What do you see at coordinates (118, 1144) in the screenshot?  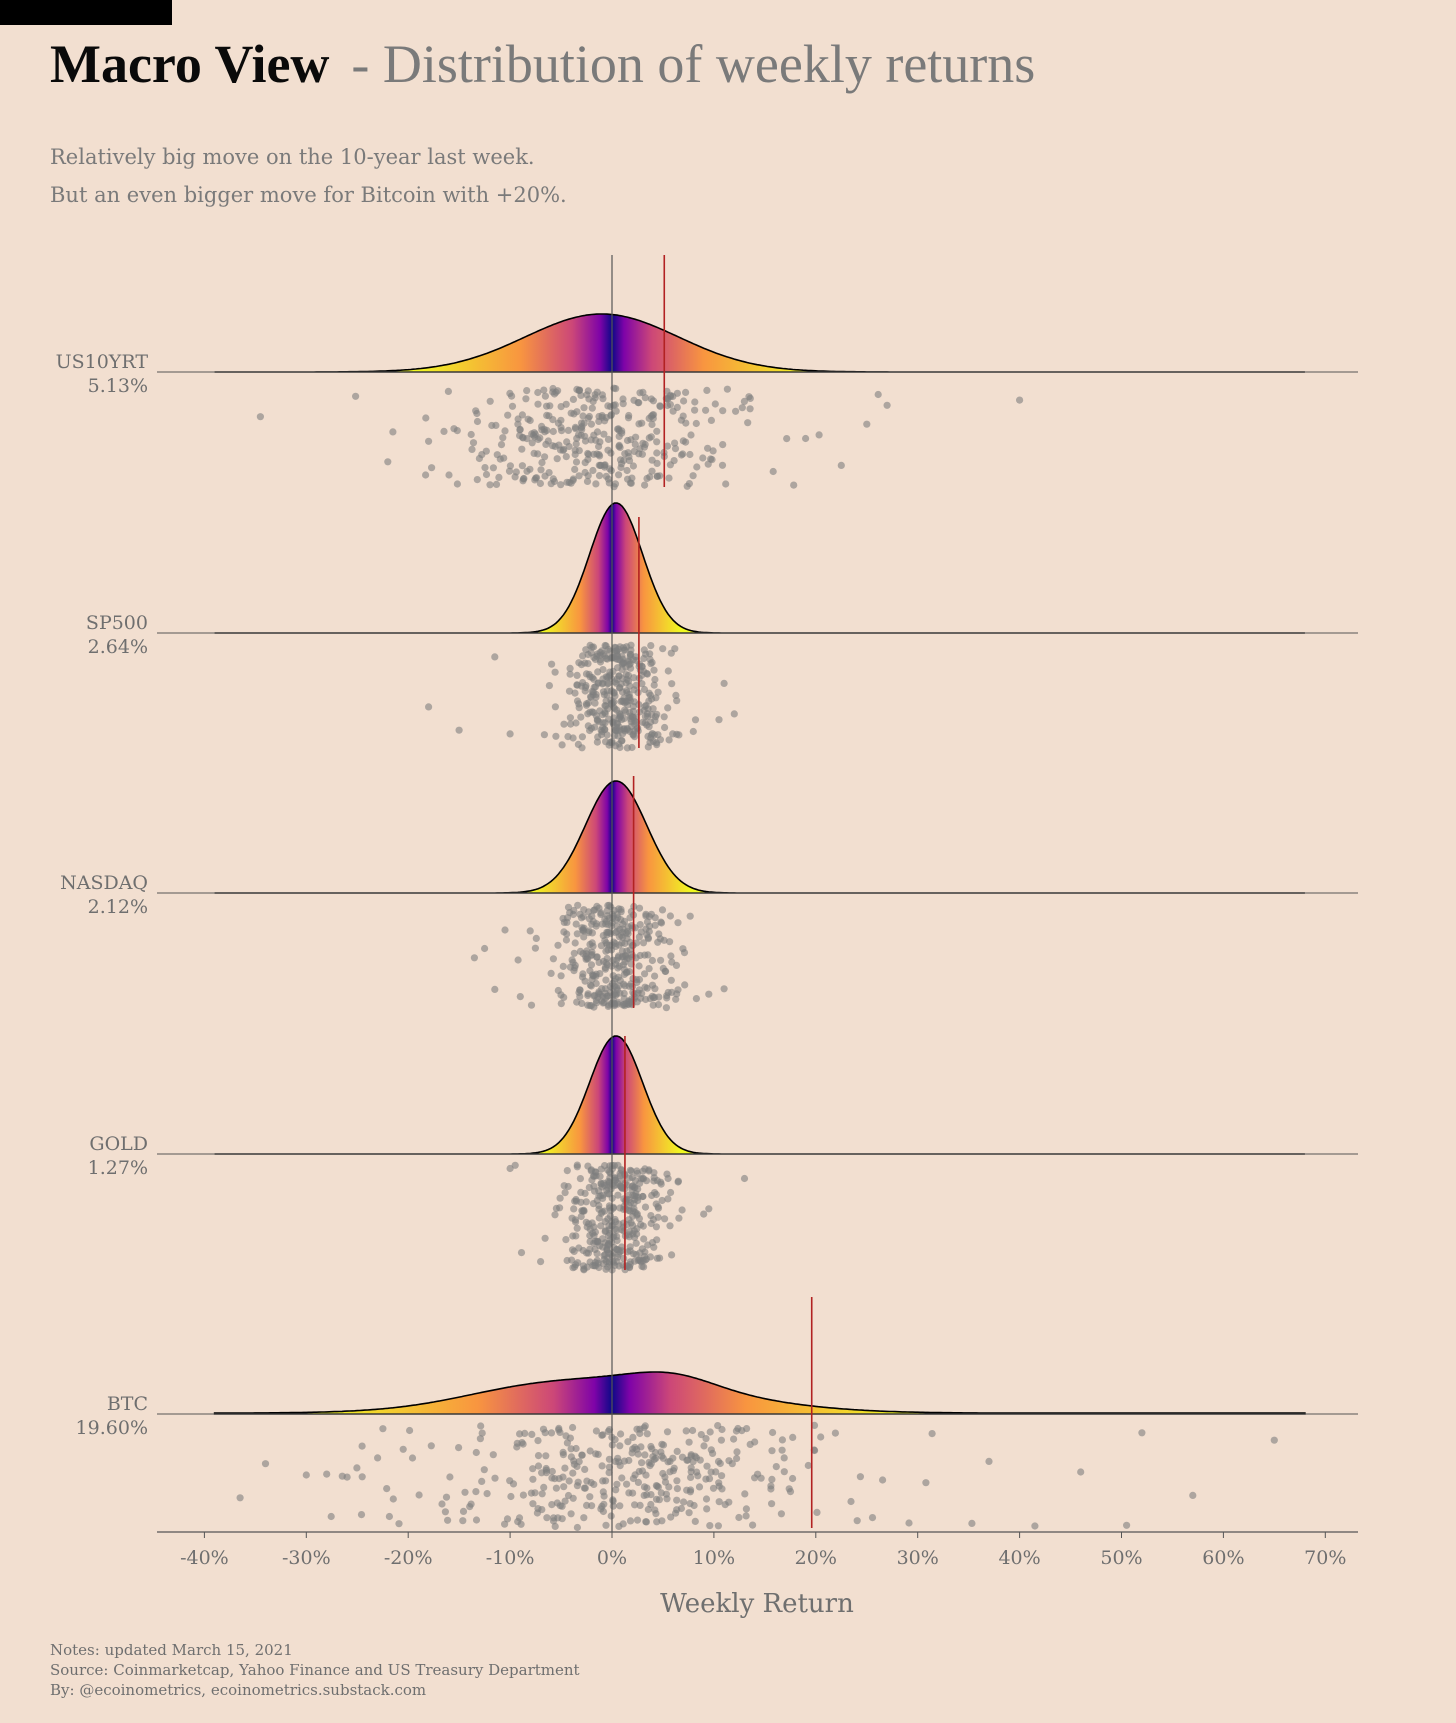 I see `row-label-gold: GOLD` at bounding box center [118, 1144].